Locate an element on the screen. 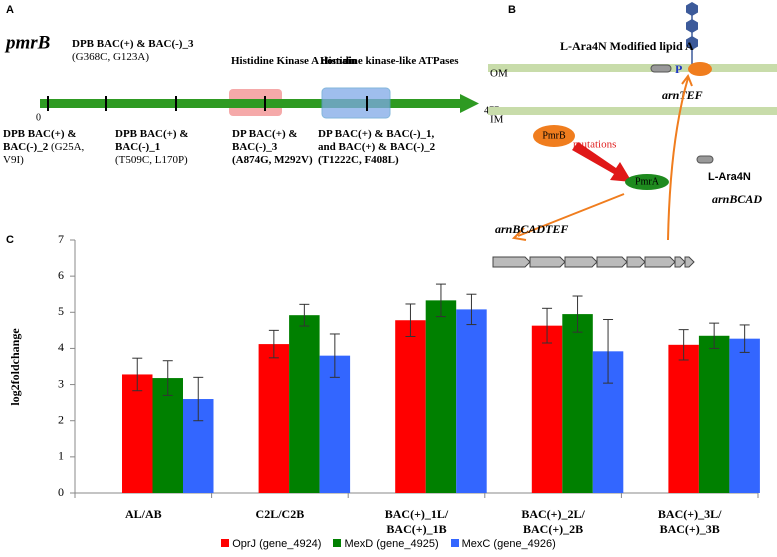 This screenshot has width=777, height=557. y-axis-label: log2foldchange is located at coordinates (15, 367).